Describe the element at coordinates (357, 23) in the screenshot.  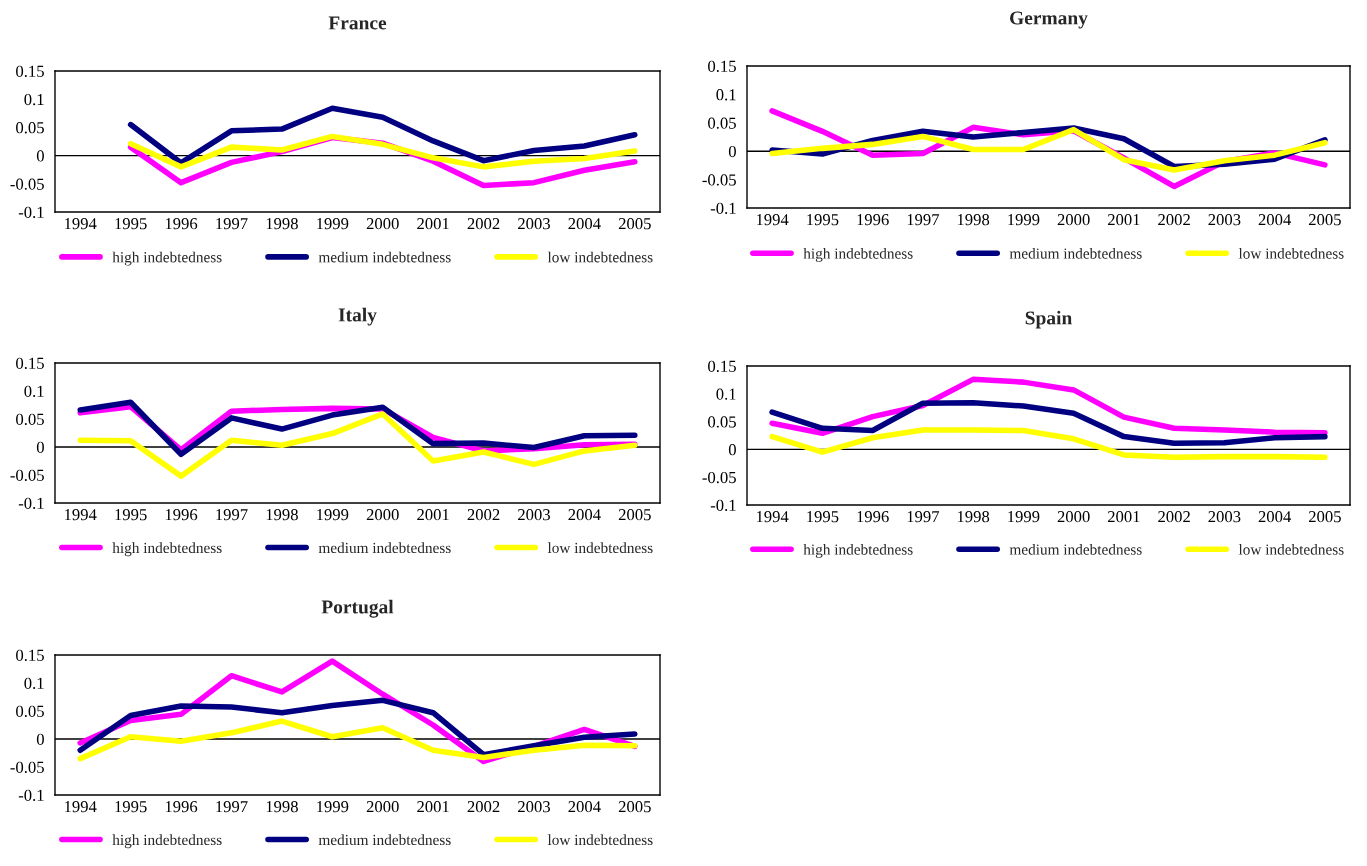
I see `chart-title: France` at that location.